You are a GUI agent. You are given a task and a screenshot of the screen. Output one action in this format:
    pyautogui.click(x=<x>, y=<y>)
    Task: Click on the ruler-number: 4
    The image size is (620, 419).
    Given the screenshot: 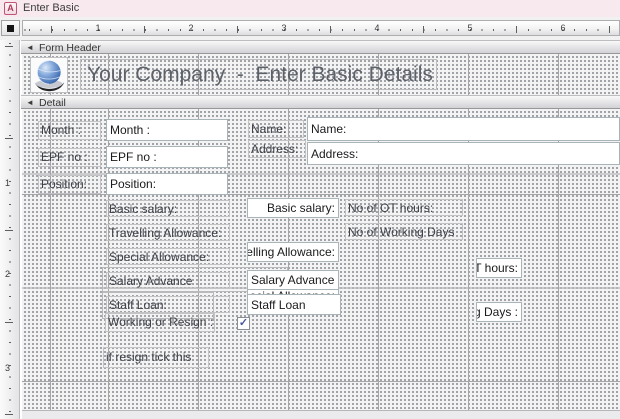 What is the action you would take?
    pyautogui.click(x=377, y=28)
    